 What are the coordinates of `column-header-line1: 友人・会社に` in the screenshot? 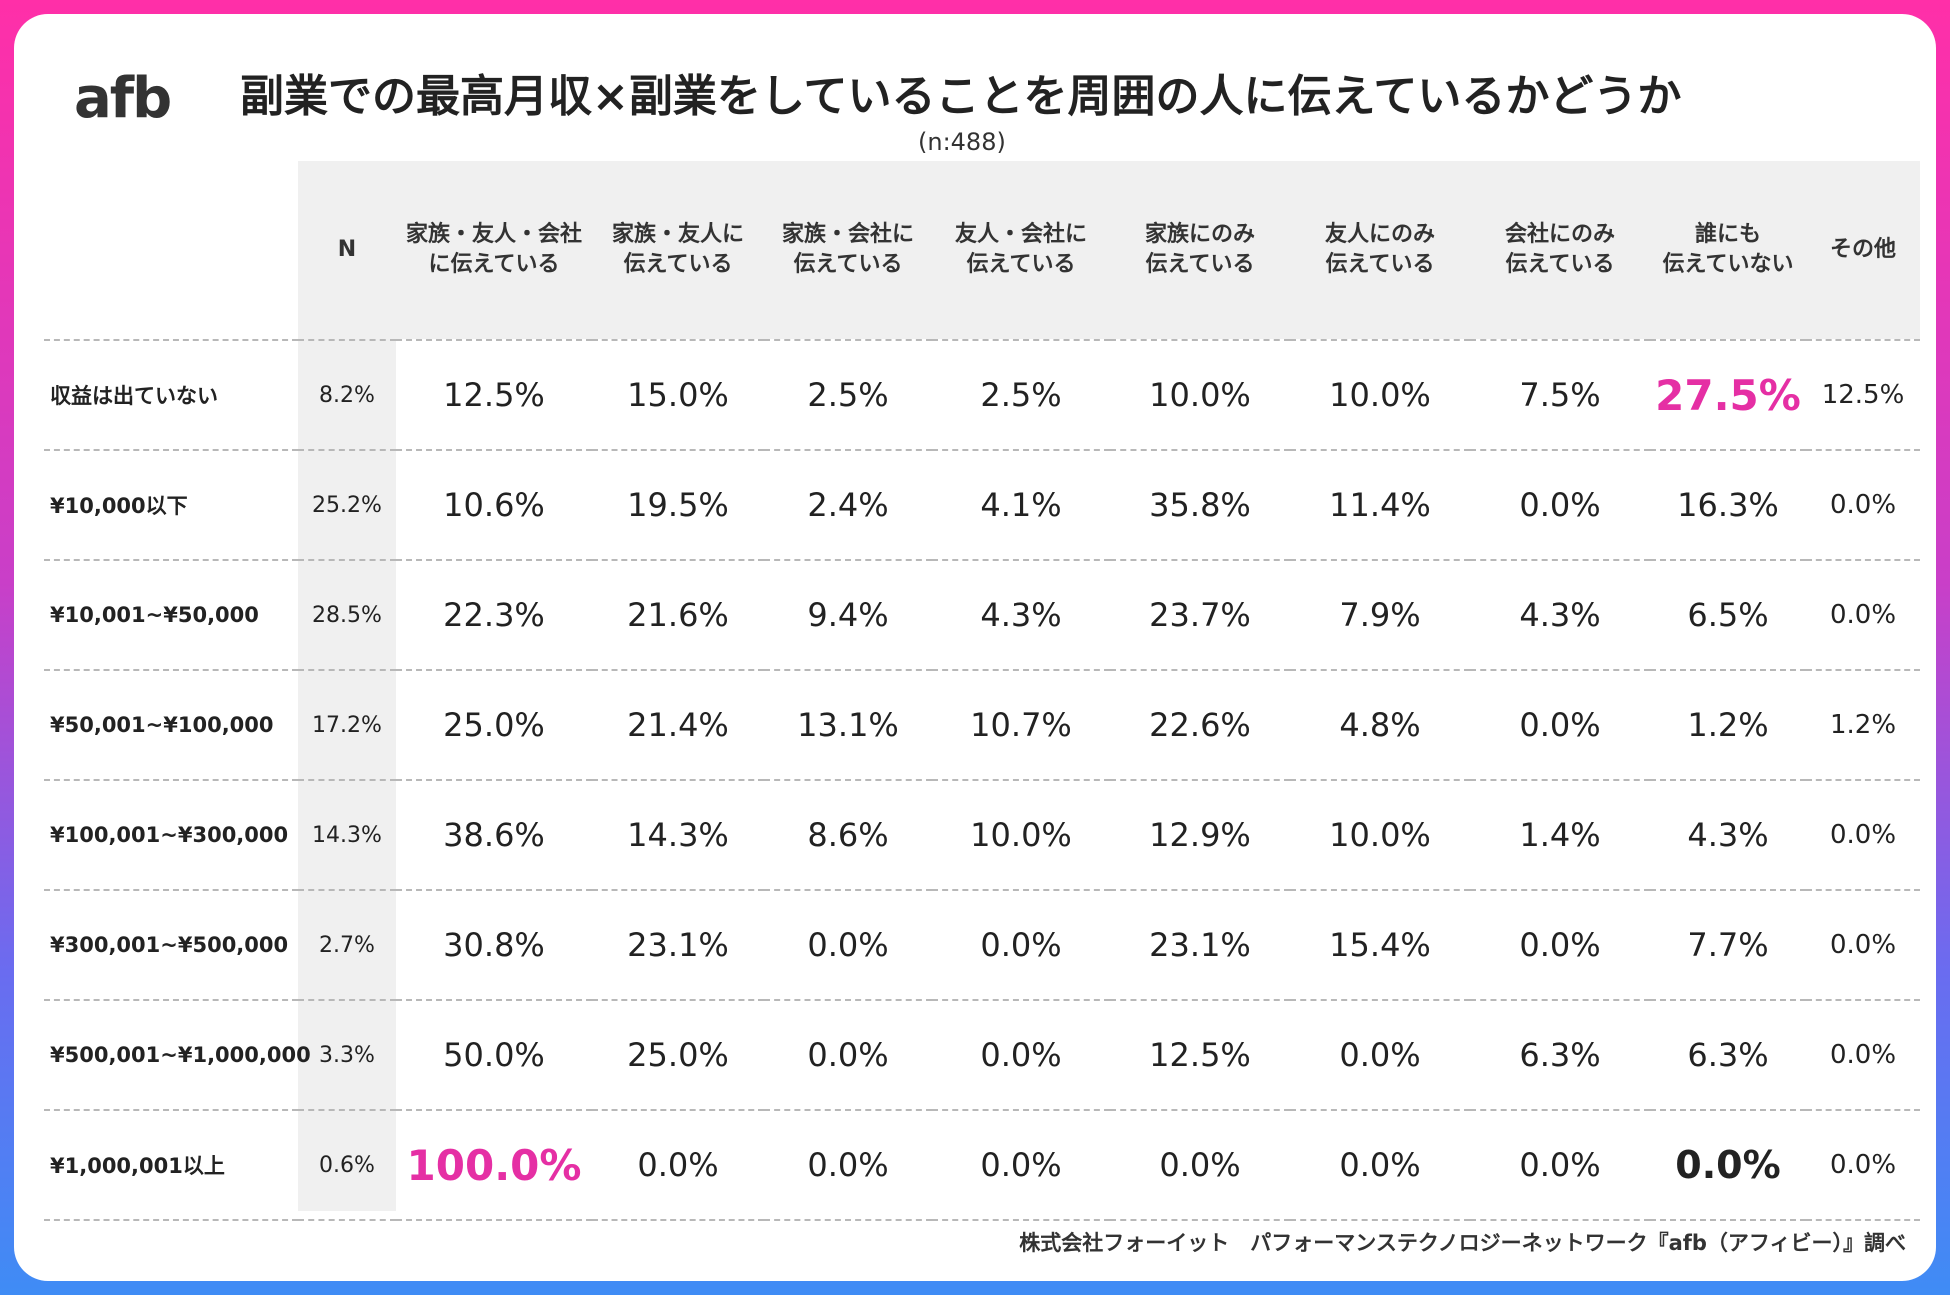 It's located at (1020, 235).